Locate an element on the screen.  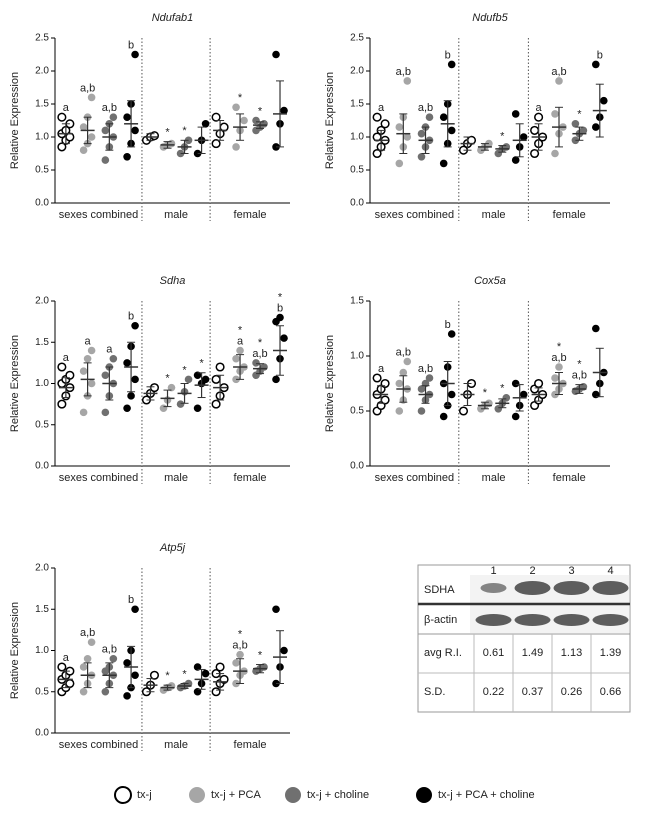
lane-number: 1 is located at coordinates (493, 571).